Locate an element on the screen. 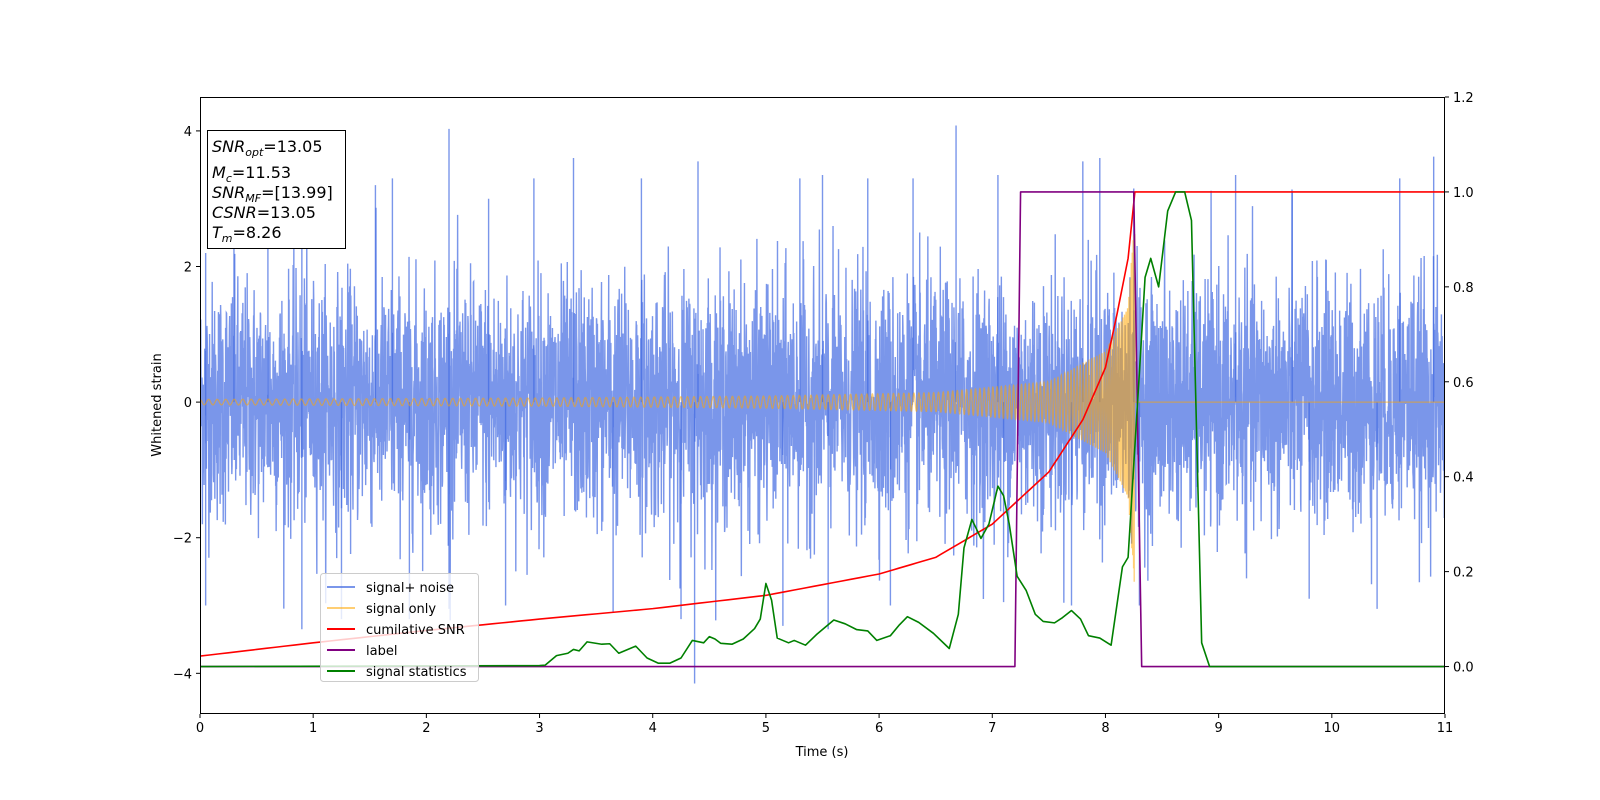 This screenshot has height=800, width=1600. x-tick-label: 0 is located at coordinates (200, 728).